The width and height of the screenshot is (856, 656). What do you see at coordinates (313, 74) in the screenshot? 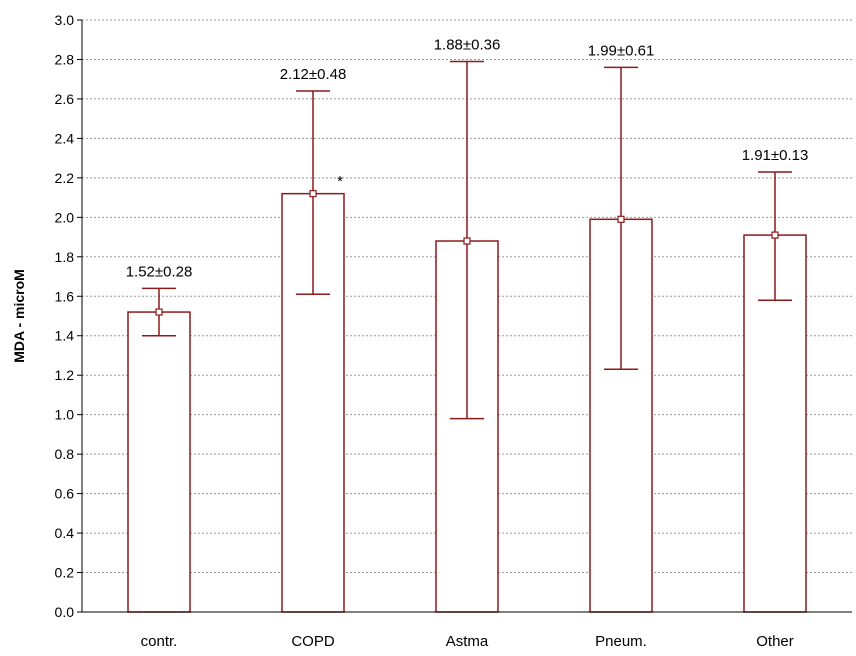
I see `data-label: 2.12±0.48` at bounding box center [313, 74].